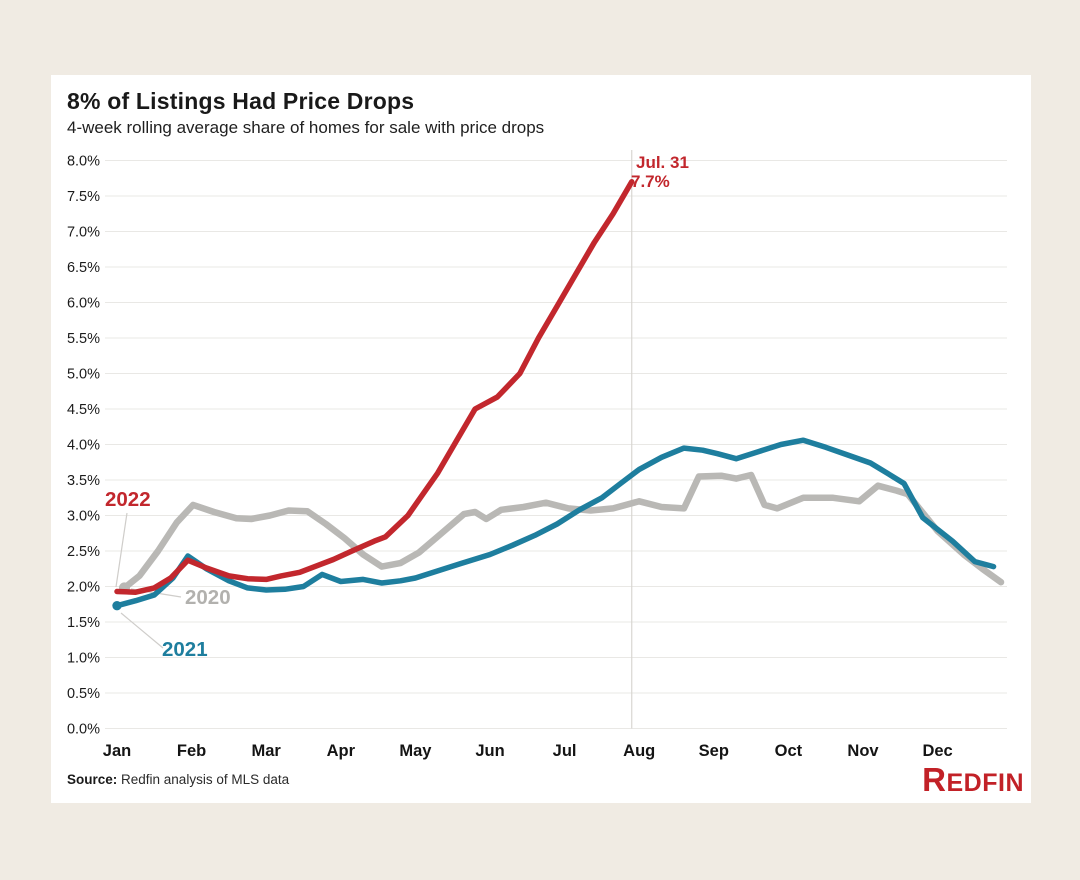 This screenshot has height=880, width=1080. Describe the element at coordinates (650, 181) in the screenshot. I see `annotation-text: 7.7%` at that location.